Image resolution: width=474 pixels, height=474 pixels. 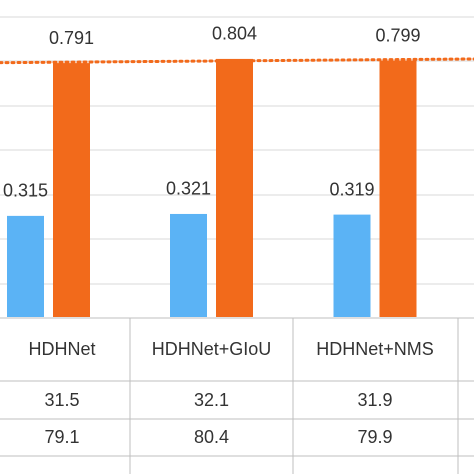 I want to click on value-label: 0.791, so click(x=71, y=38).